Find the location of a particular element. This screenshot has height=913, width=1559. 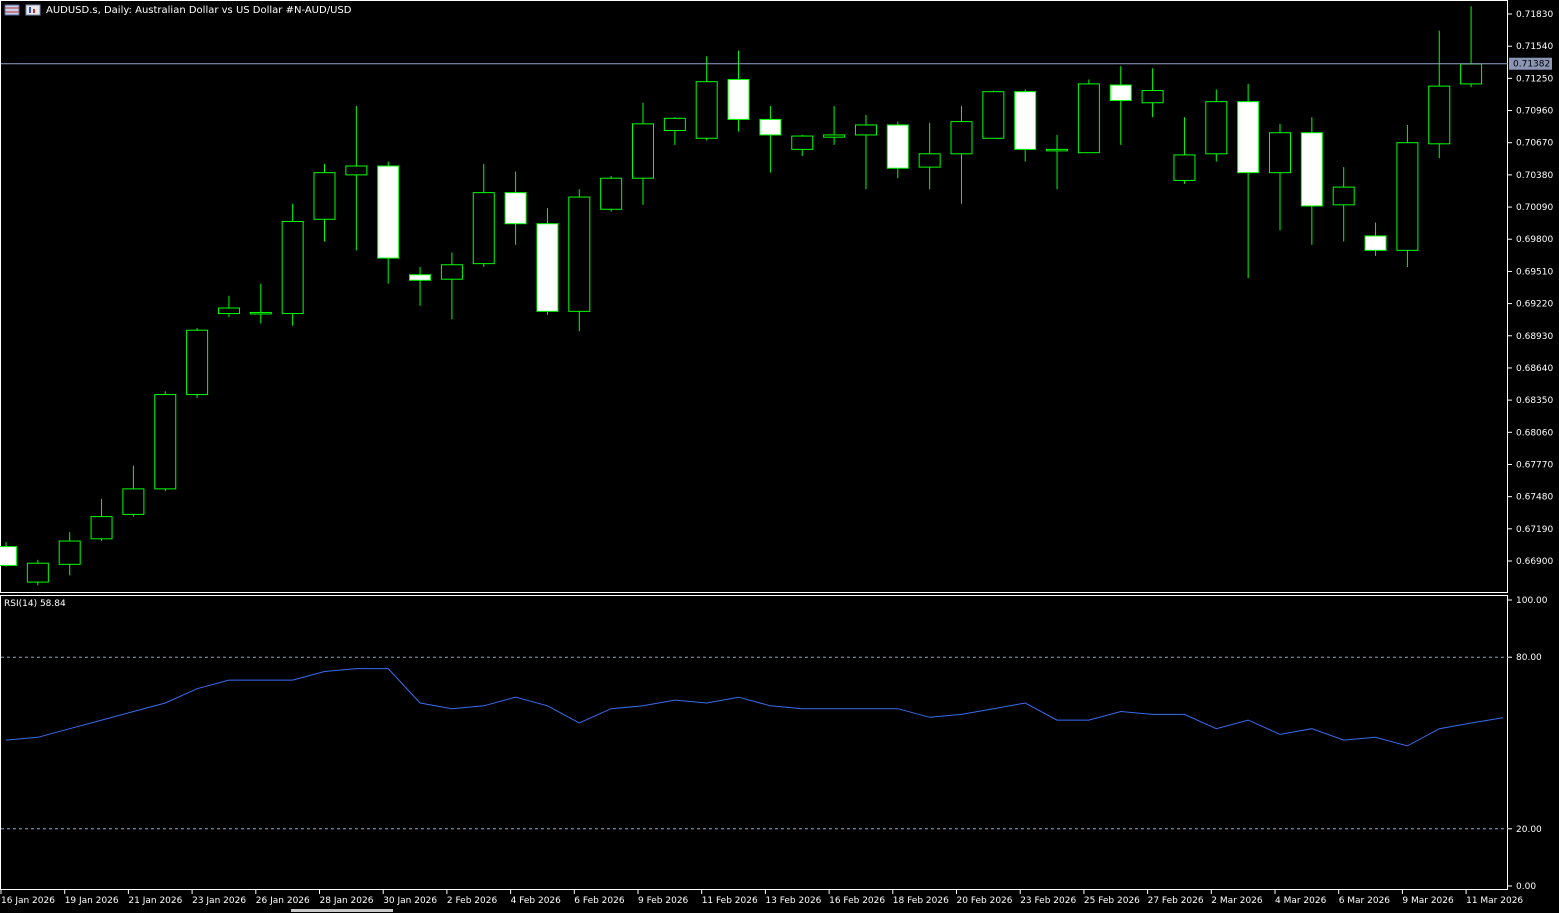

time-tick-label: 18 Feb 2026 is located at coordinates (921, 901).